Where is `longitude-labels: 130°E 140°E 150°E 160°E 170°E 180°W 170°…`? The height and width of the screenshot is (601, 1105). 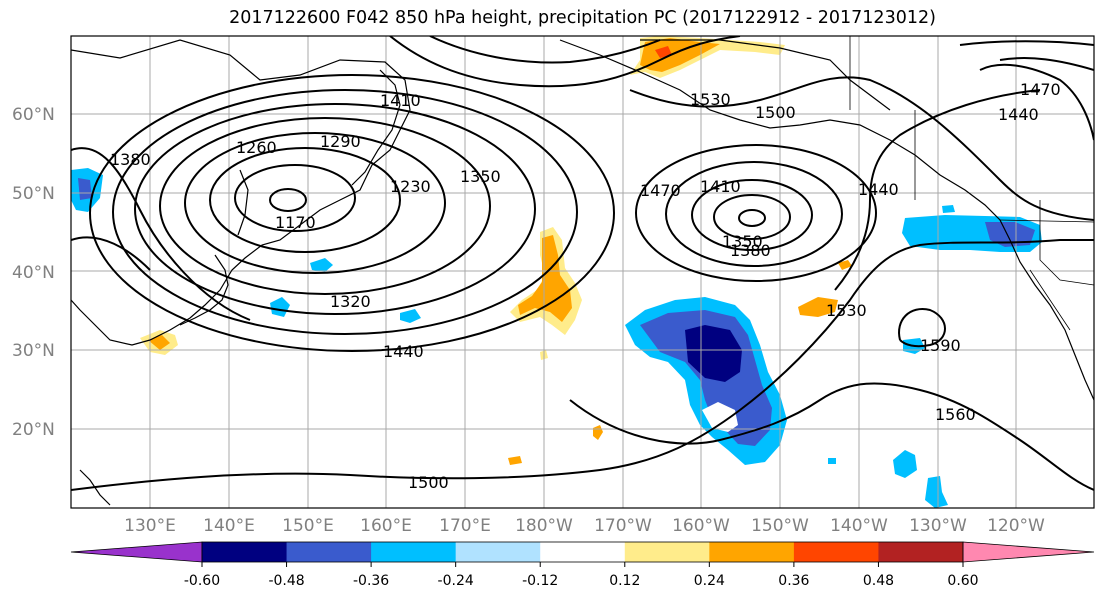
longitude-labels: 130°E 140°E 150°E 160°E 170°E 180°W 170°… is located at coordinates (584, 526).